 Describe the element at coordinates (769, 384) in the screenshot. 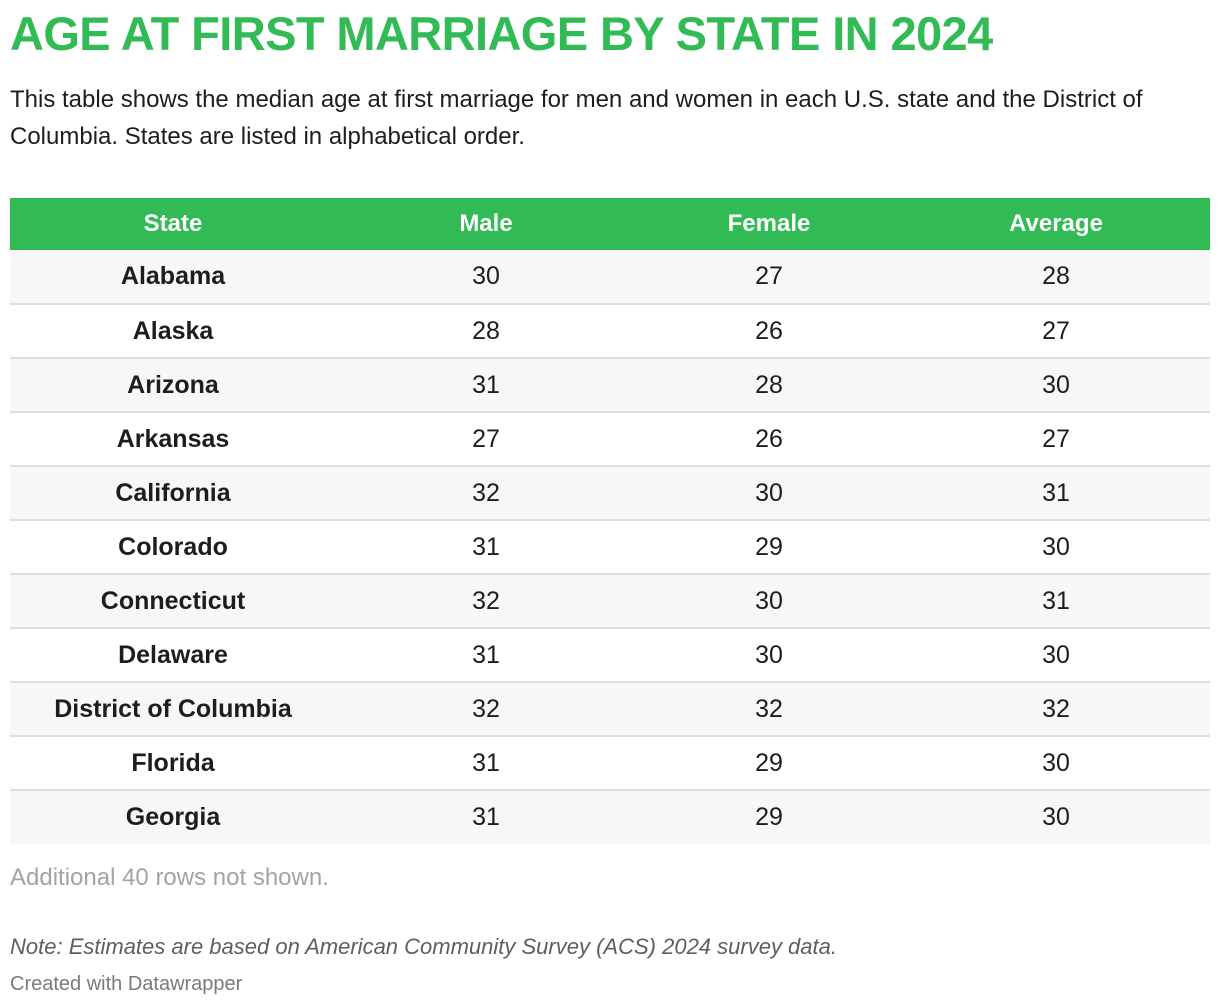

I see `female-cell: 28` at that location.